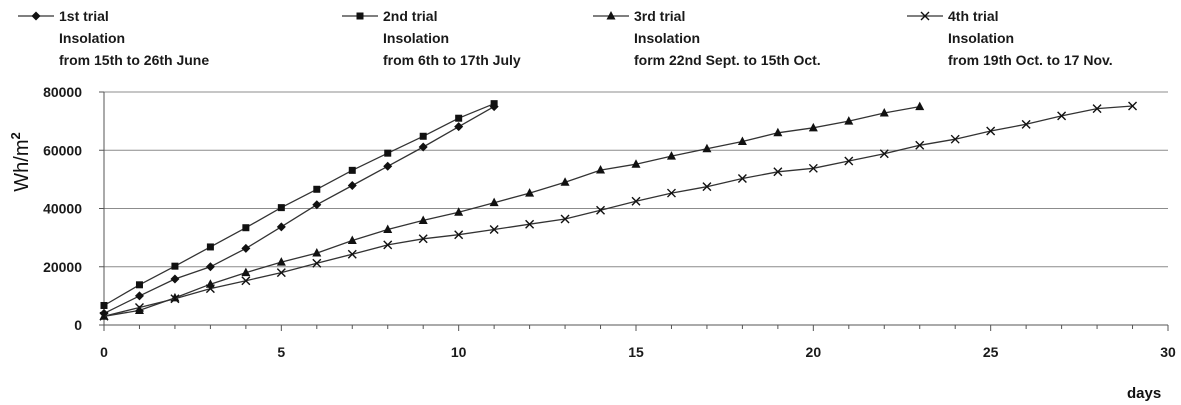  What do you see at coordinates (459, 352) in the screenshot?
I see `x-tick-label: 10` at bounding box center [459, 352].